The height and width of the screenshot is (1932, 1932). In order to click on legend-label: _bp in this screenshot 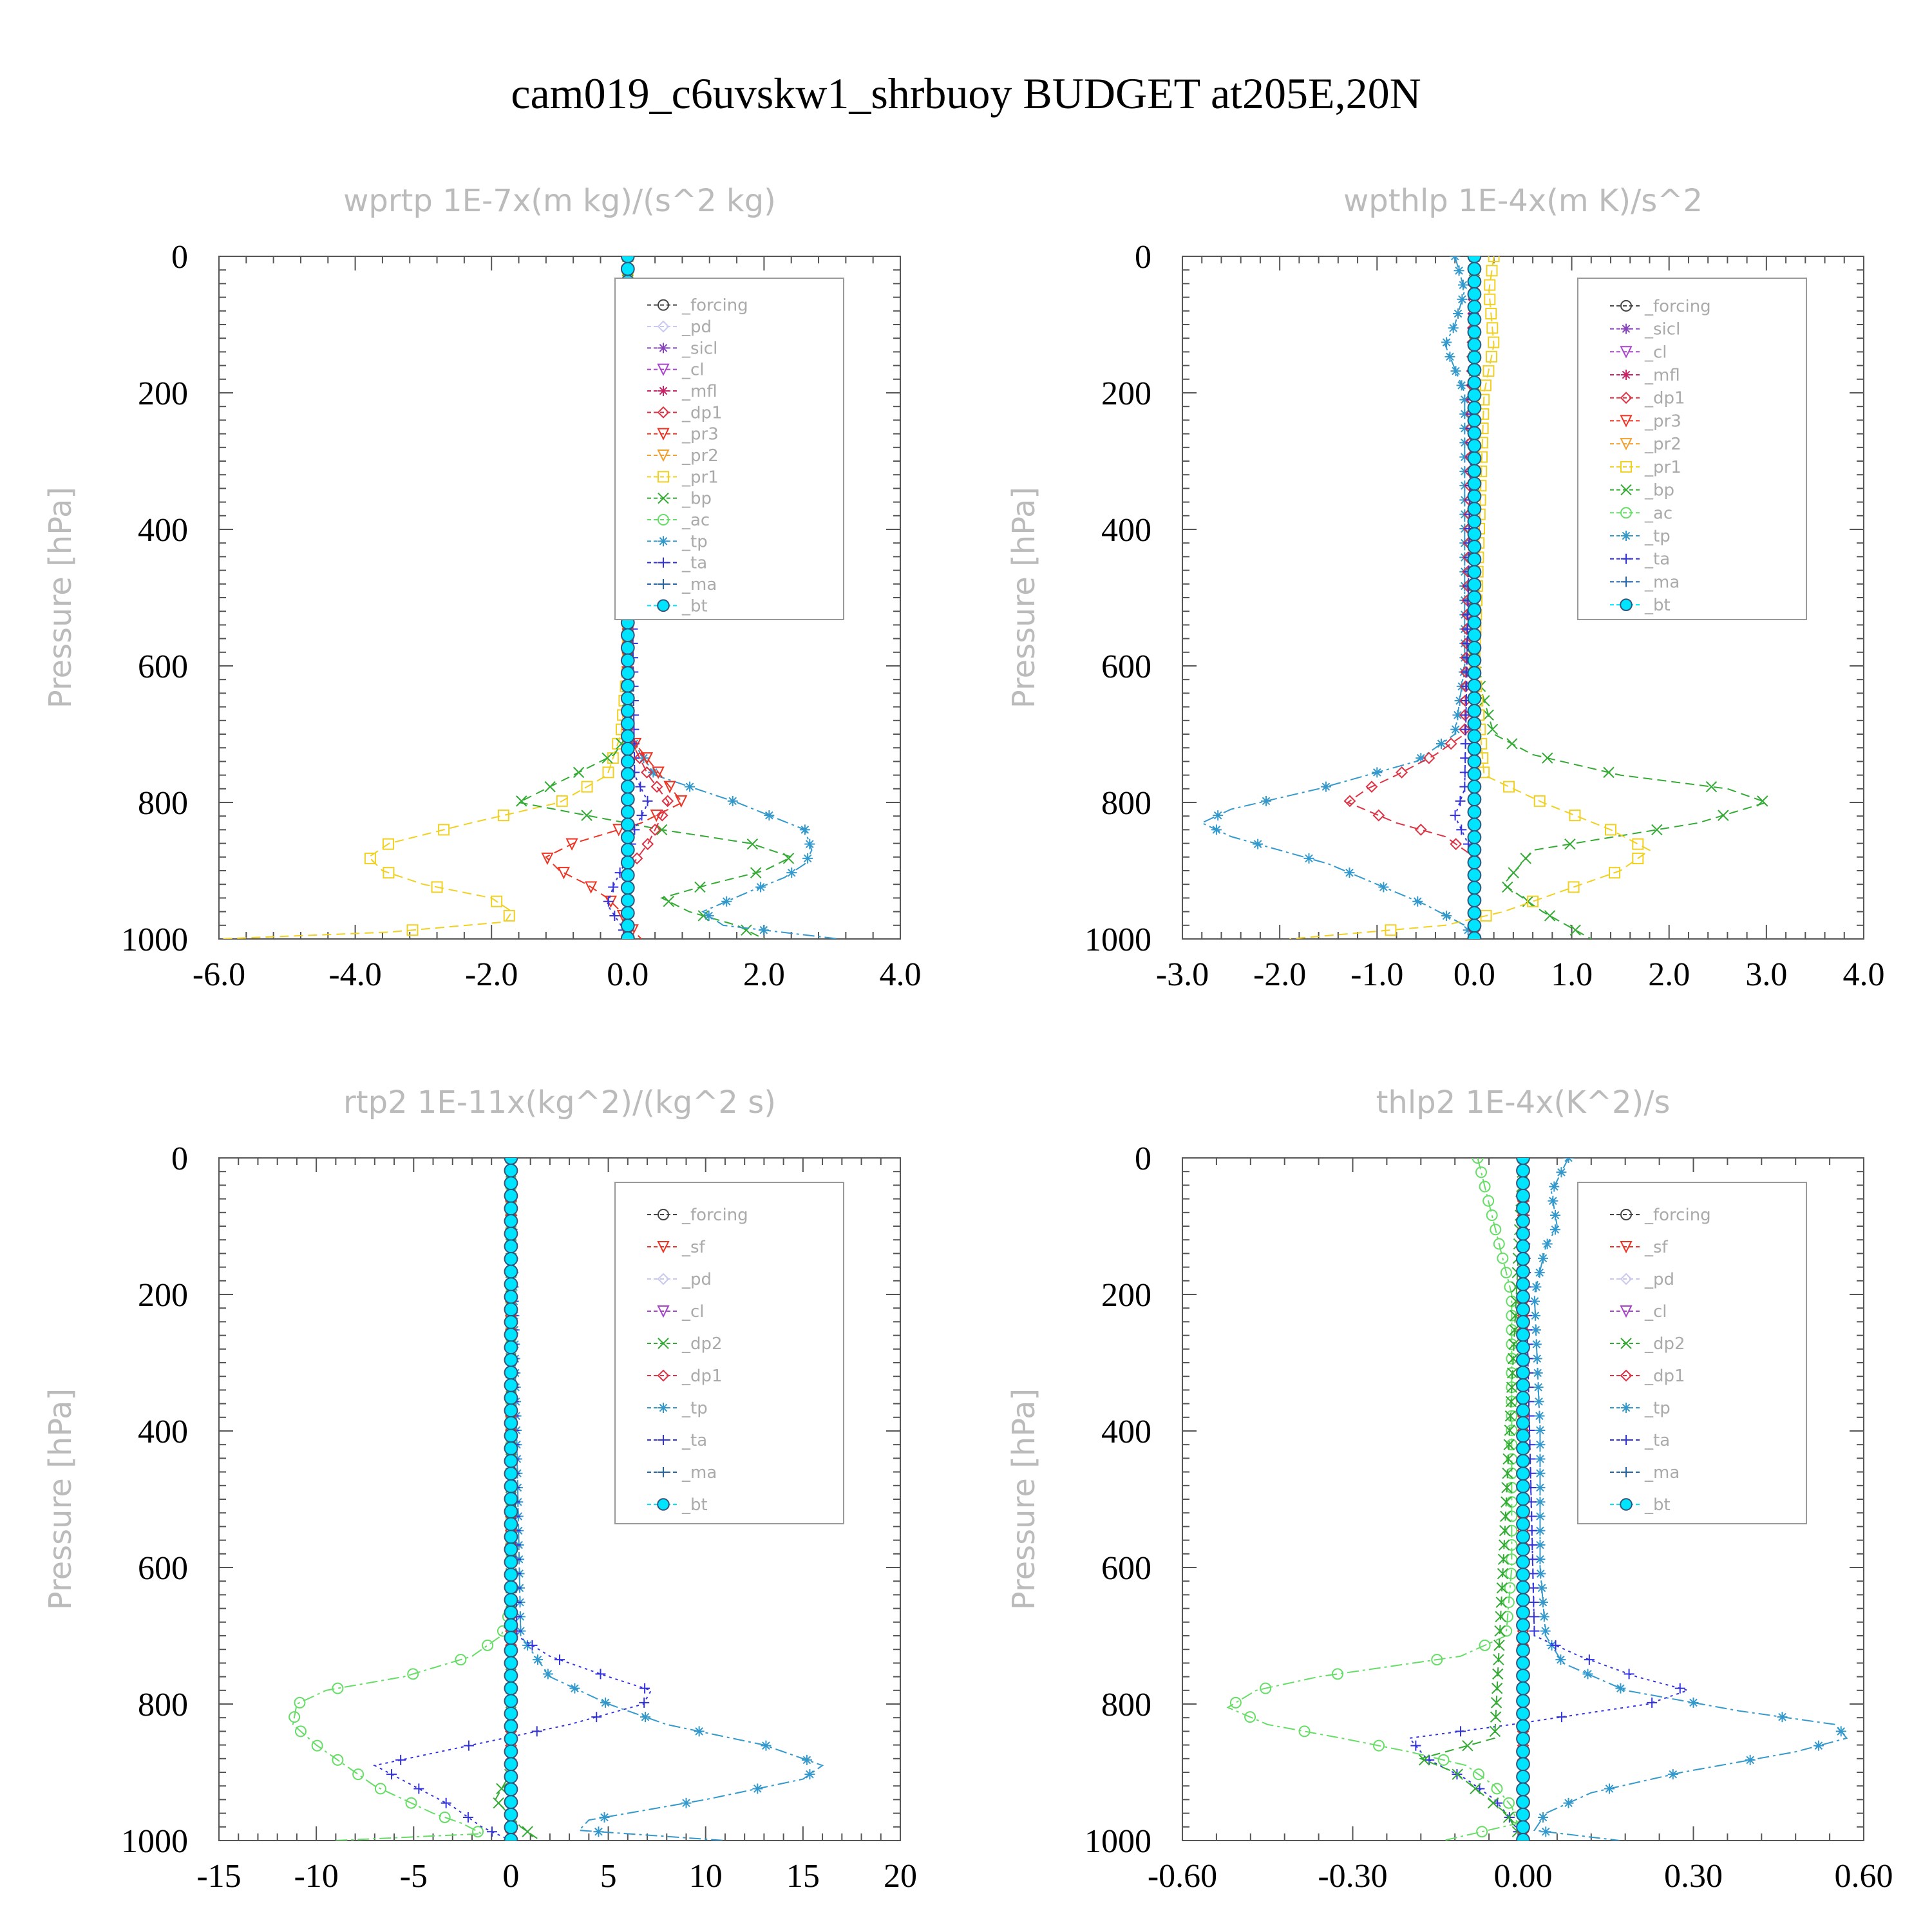, I will do `click(1659, 491)`.